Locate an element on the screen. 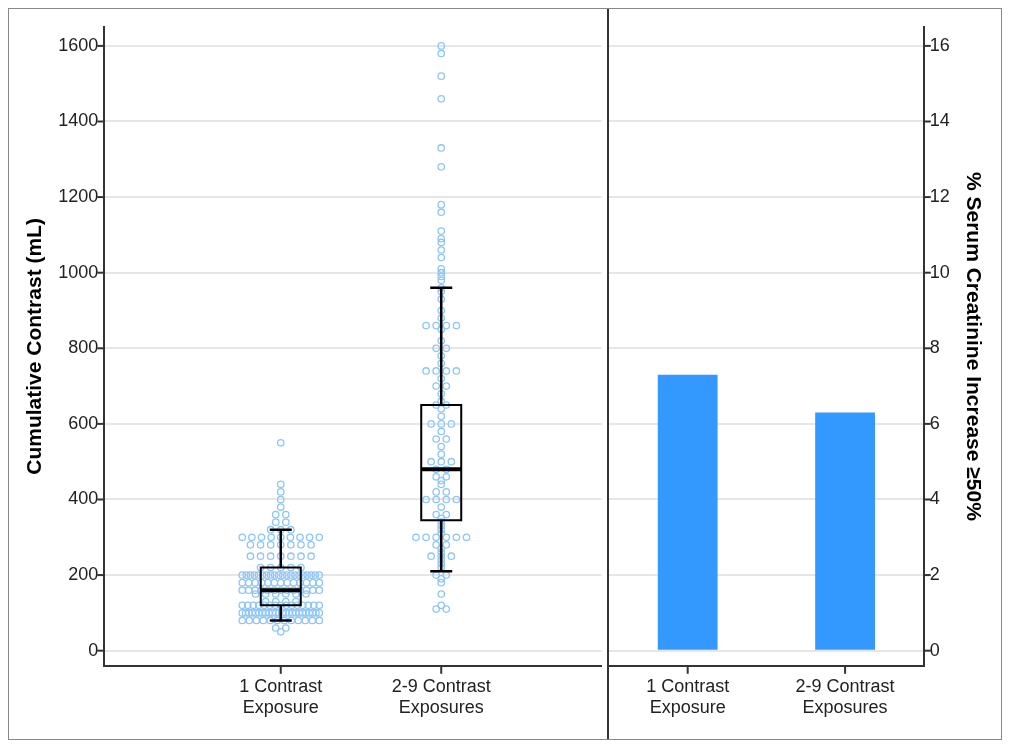 This screenshot has width=1010, height=750. y-tick-label: 1400 is located at coordinates (78, 120).